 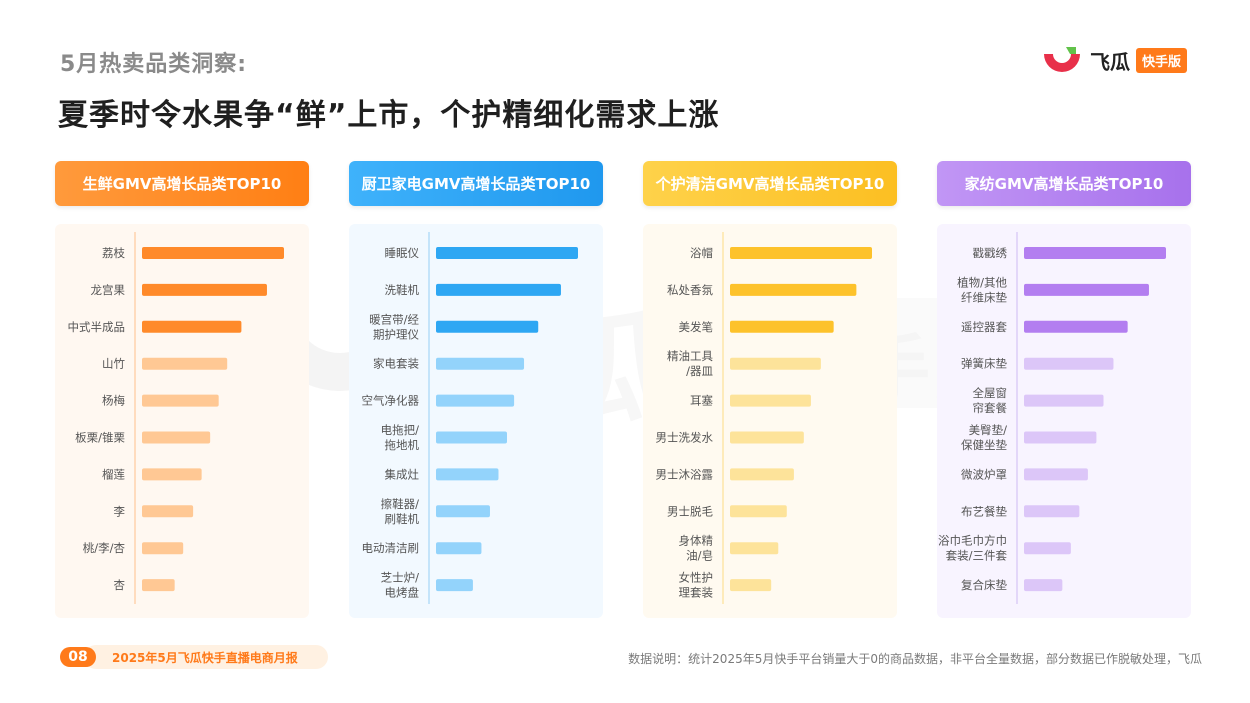 What do you see at coordinates (154, 64) in the screenshot?
I see `page-subtitle: 5月热卖品类洞察:` at bounding box center [154, 64].